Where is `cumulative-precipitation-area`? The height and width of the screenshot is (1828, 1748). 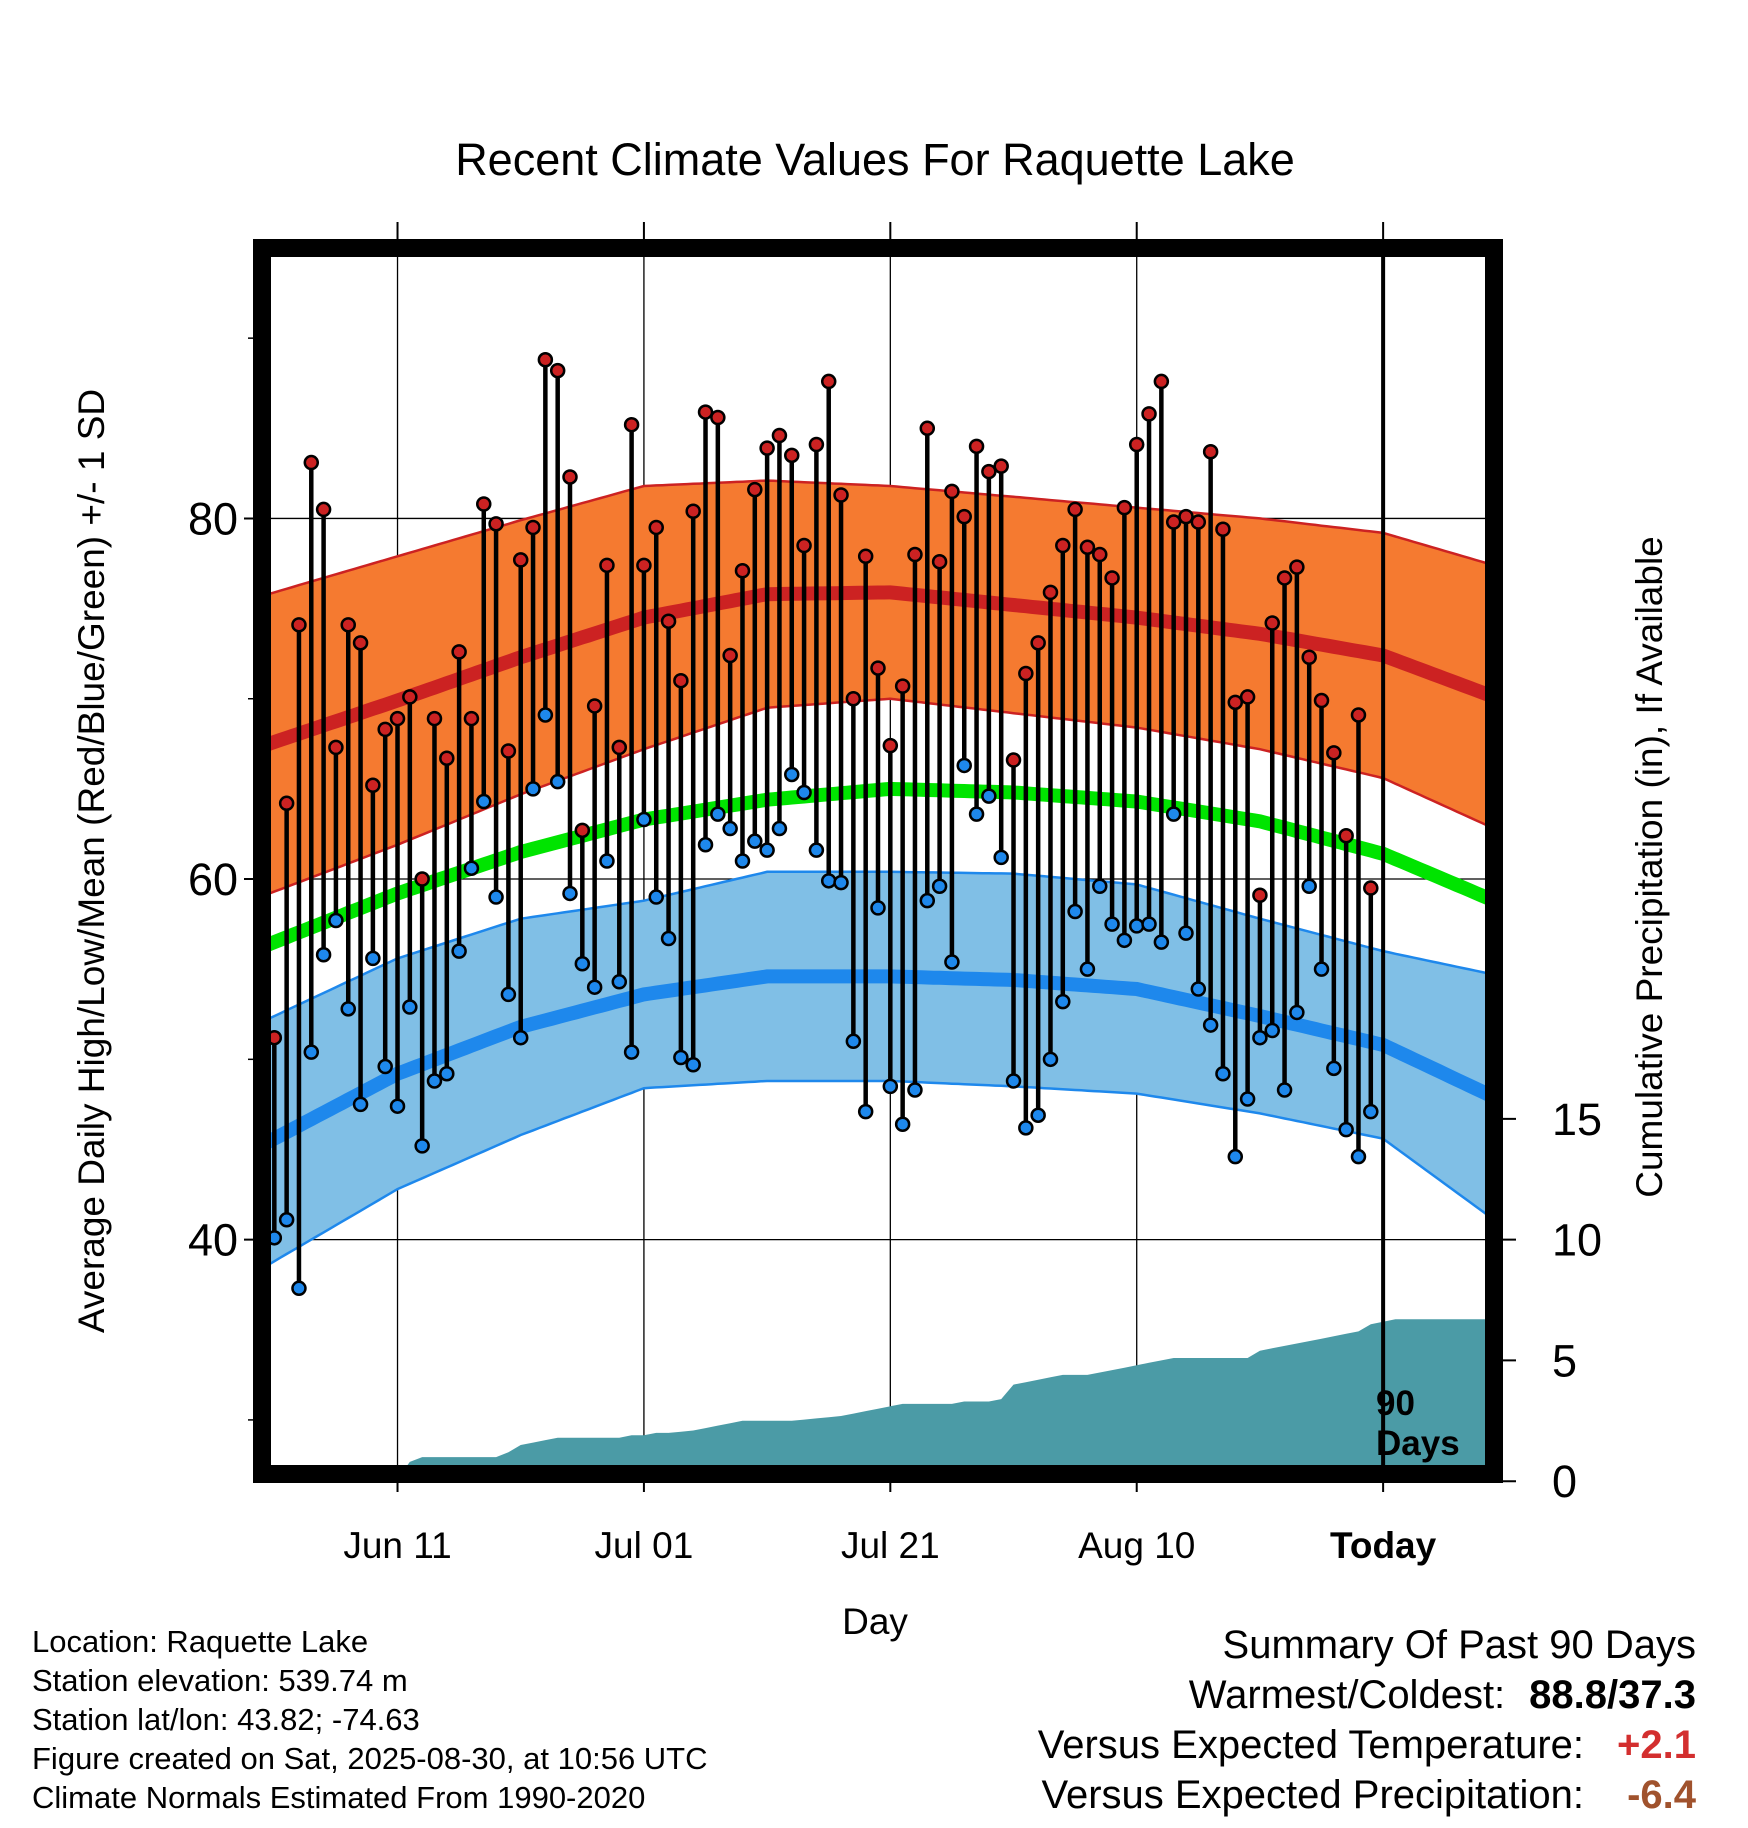
cumulative-precipitation-area is located at coordinates (947, 1396).